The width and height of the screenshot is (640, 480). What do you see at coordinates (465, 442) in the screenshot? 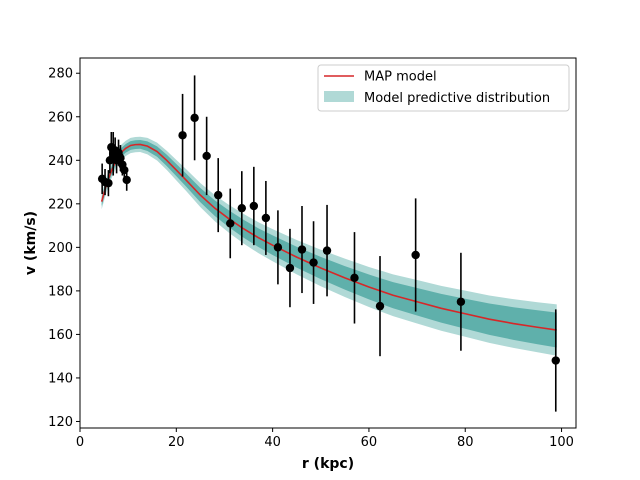
I see `x-tick-label: 80` at bounding box center [465, 442].